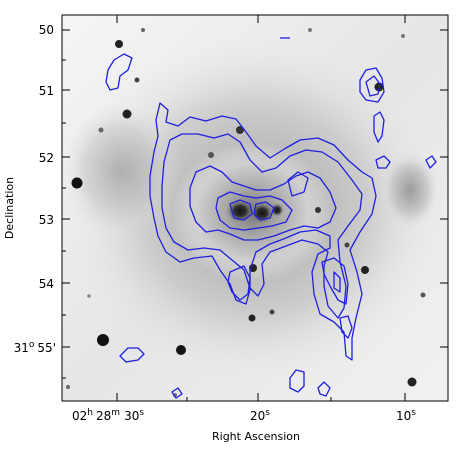 This screenshot has width=463, height=463. I want to click on contour-bottom-right, so click(324, 389).